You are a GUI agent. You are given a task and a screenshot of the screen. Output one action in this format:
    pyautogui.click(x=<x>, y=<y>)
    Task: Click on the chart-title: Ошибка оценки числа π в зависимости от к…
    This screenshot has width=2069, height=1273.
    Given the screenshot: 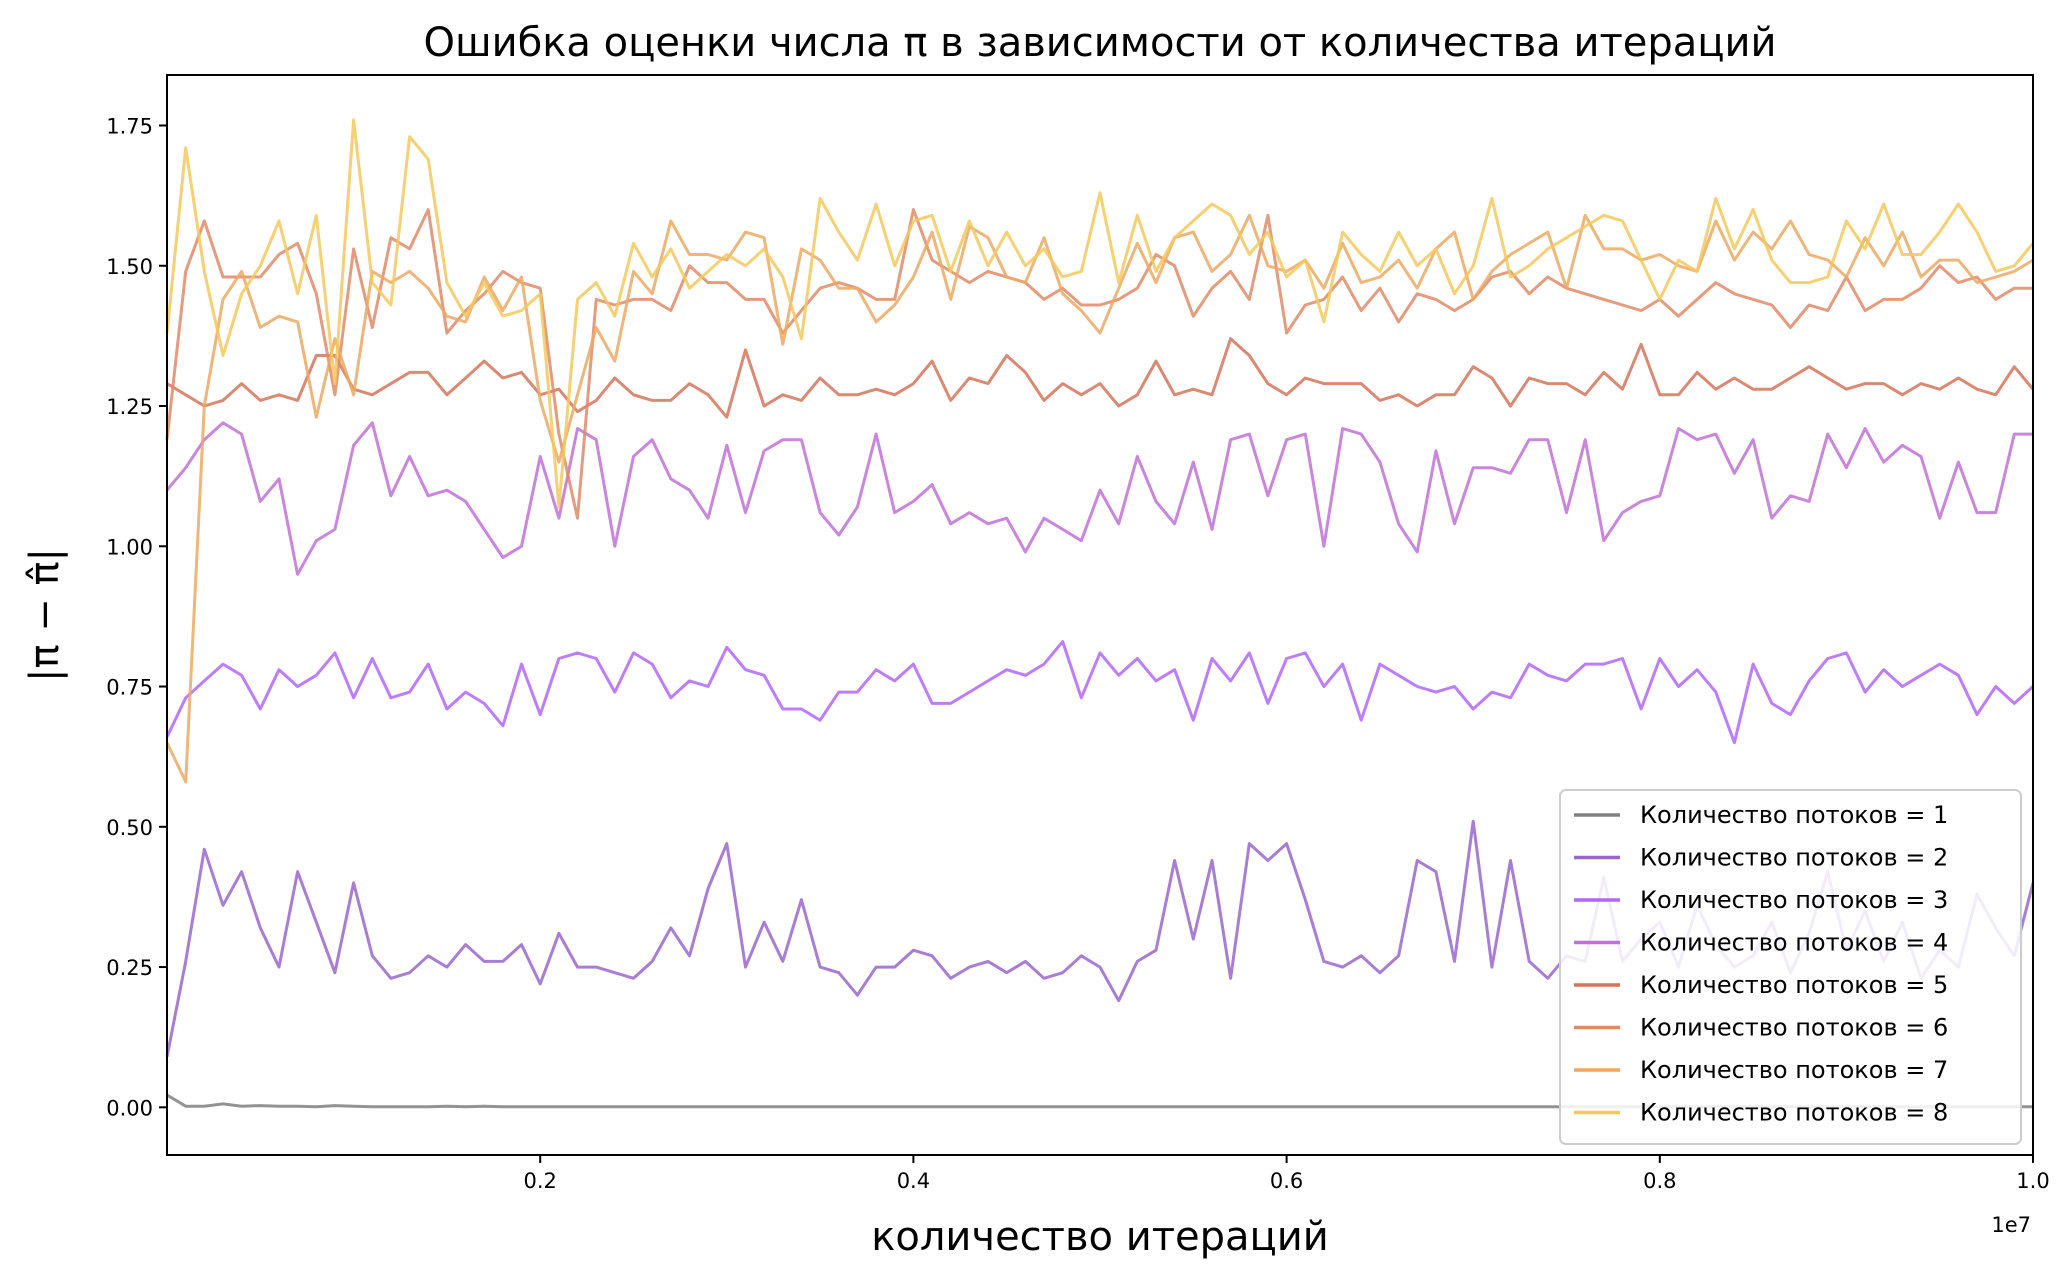 What is the action you would take?
    pyautogui.click(x=1099, y=43)
    